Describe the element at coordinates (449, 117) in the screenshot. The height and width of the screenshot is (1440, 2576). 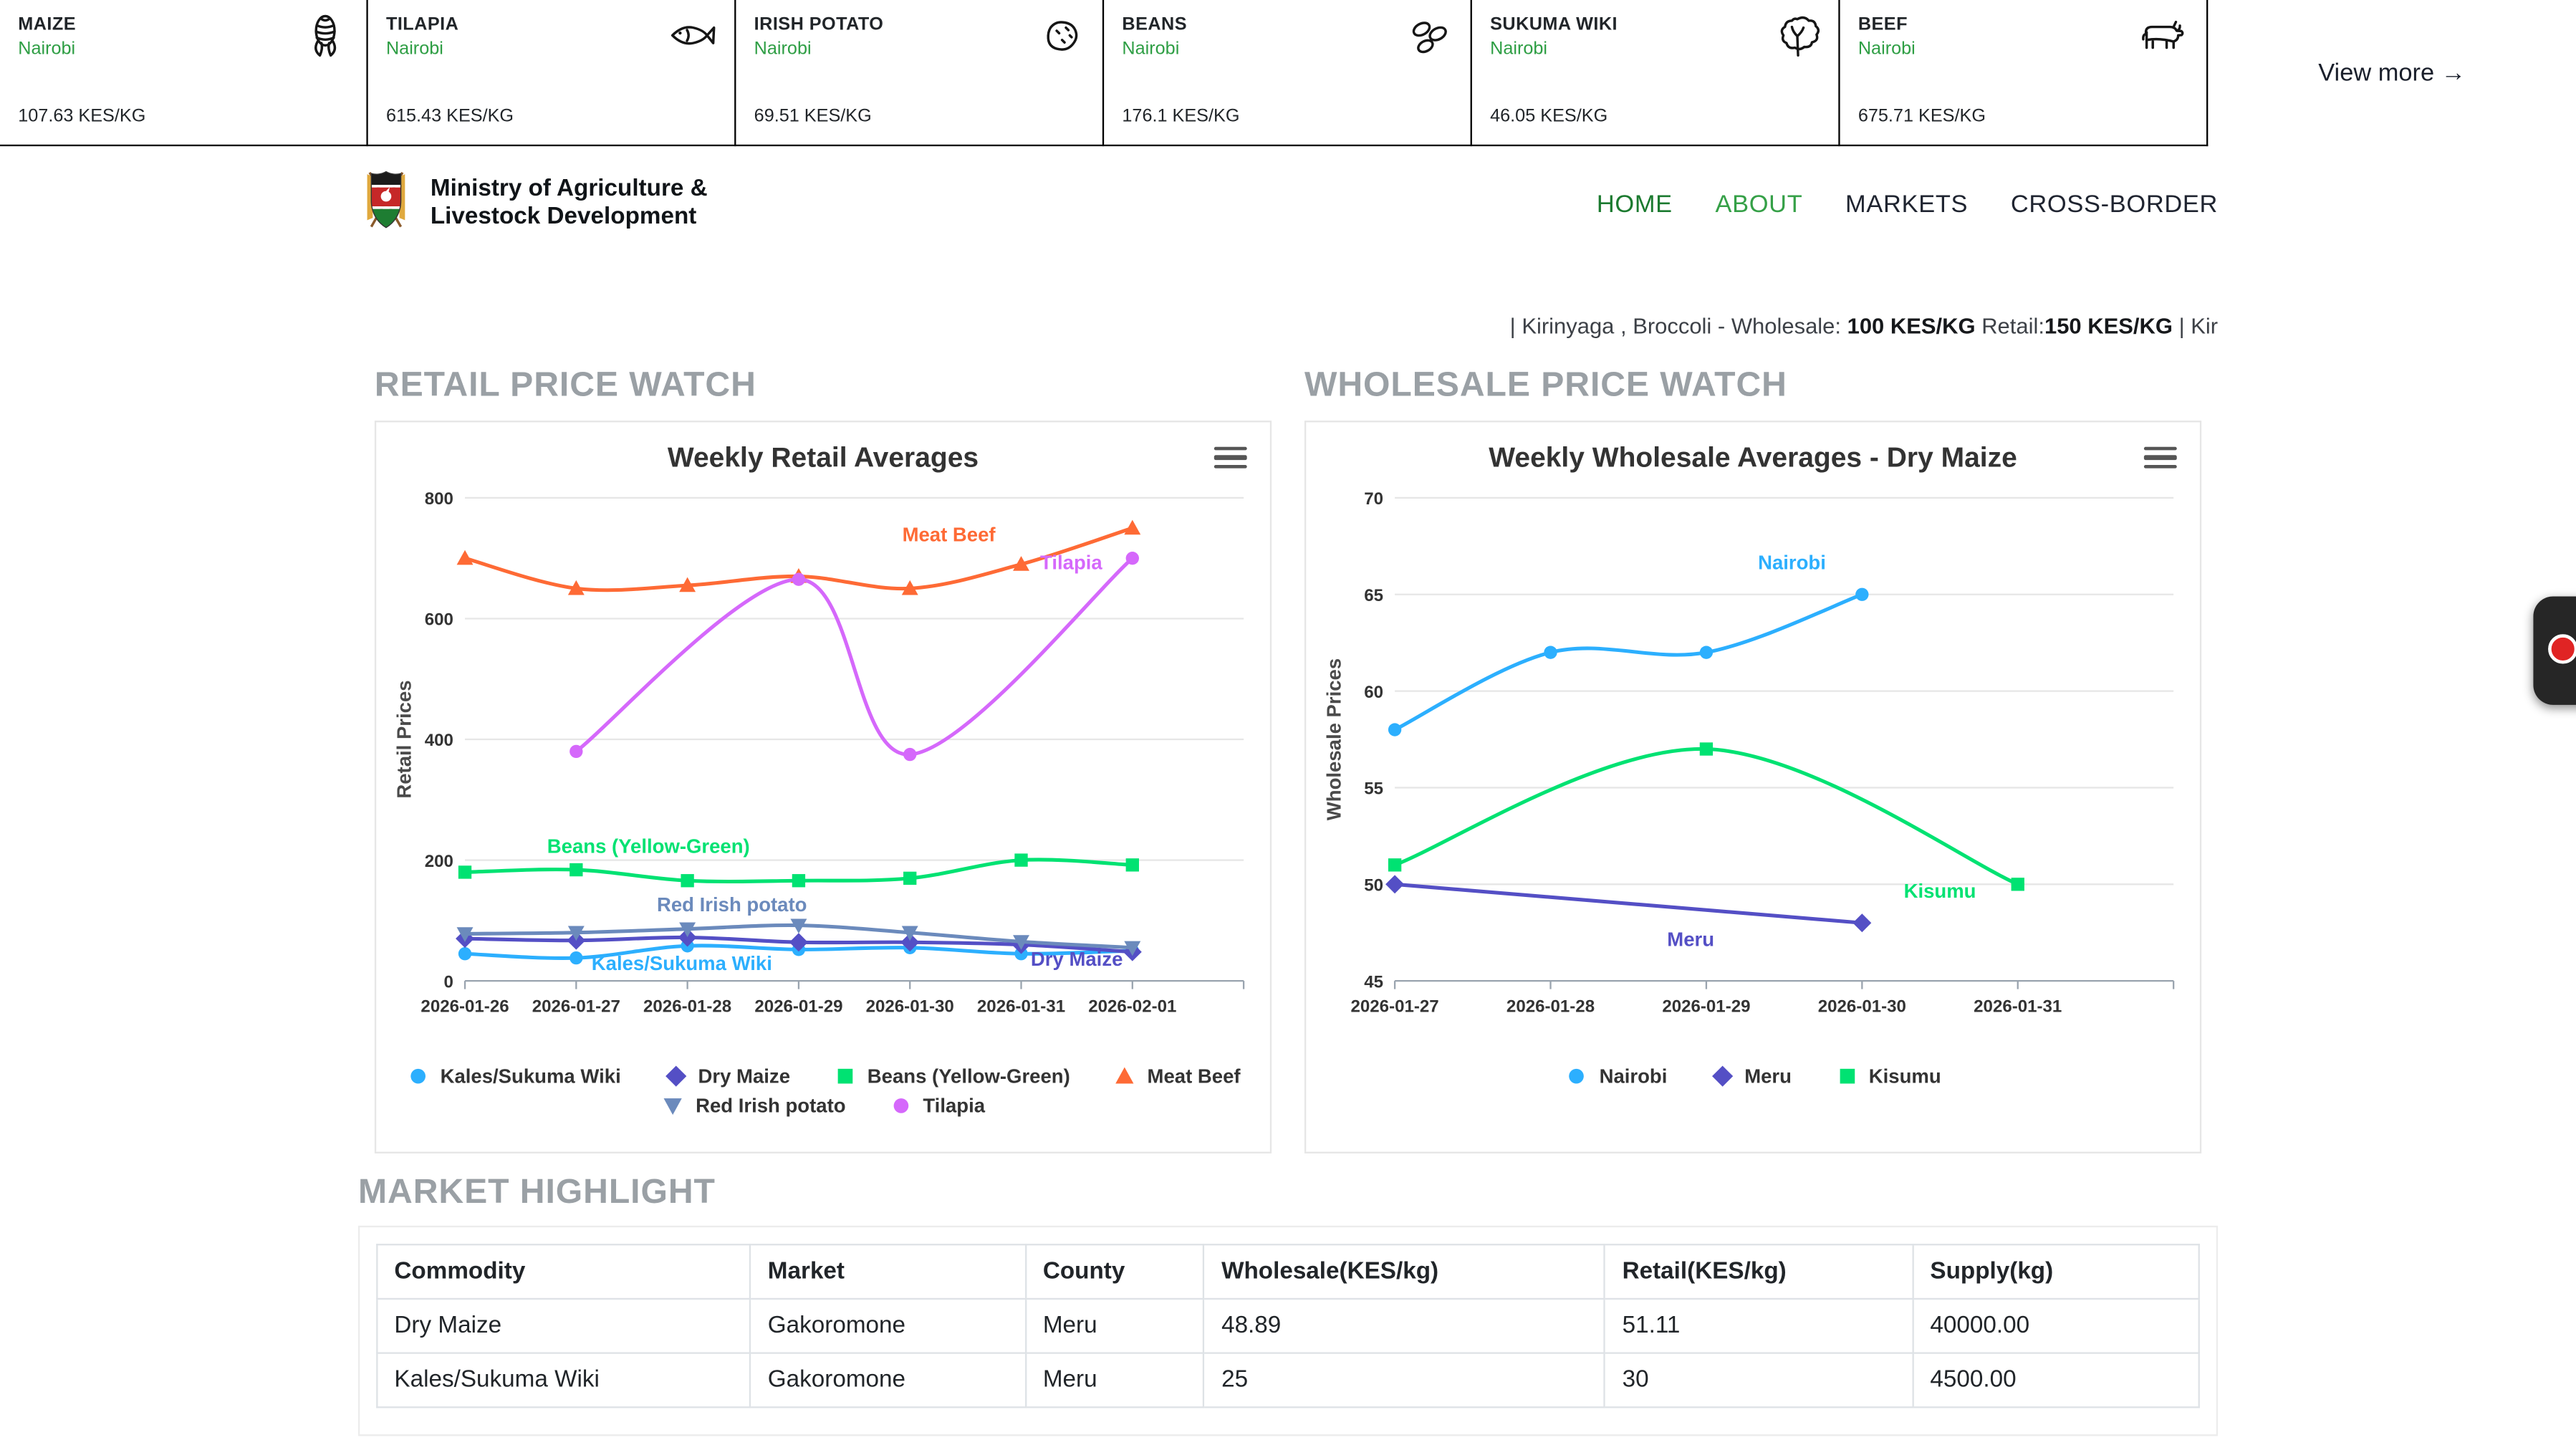
I see `commodity-price: 615.43 KES/KG` at that location.